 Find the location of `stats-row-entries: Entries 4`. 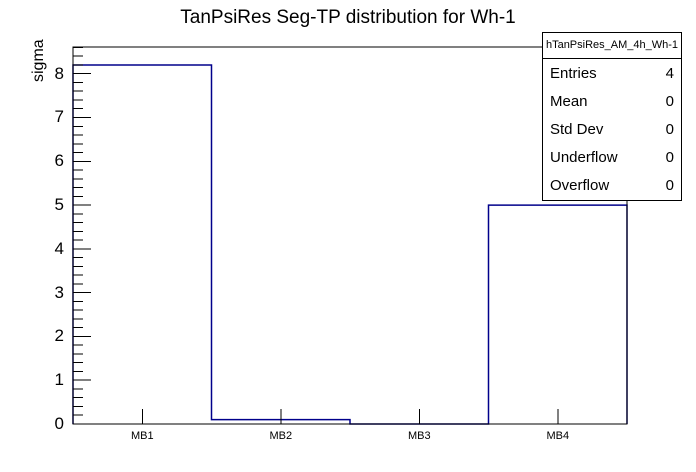

stats-row-entries: Entries 4 is located at coordinates (612, 73).